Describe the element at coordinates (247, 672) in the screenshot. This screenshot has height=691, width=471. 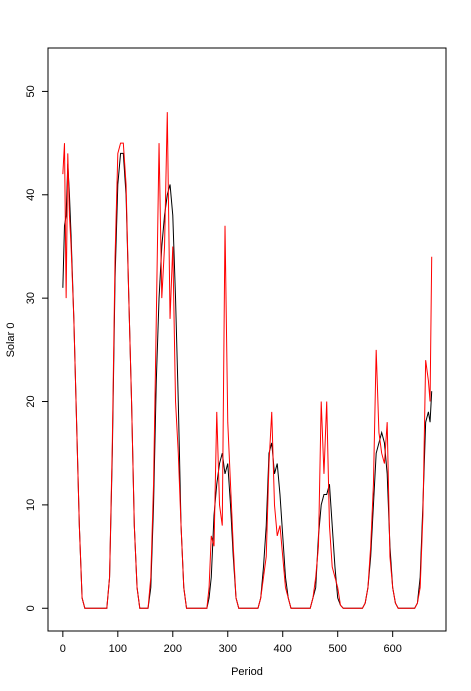
I see `x-axis-label: Period` at that location.